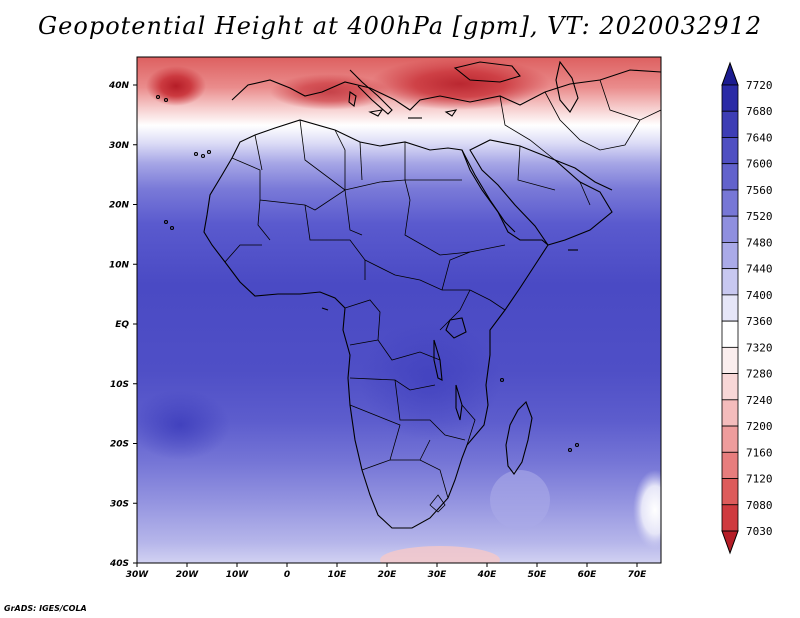 The width and height of the screenshot is (800, 618). Describe the element at coordinates (138, 575) in the screenshot. I see `lon-label: 30W` at that location.